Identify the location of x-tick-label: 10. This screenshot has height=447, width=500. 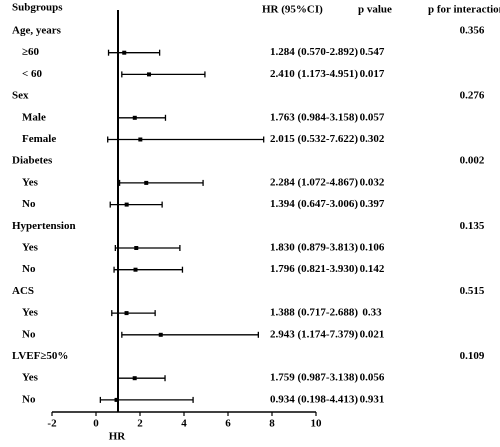
(317, 424).